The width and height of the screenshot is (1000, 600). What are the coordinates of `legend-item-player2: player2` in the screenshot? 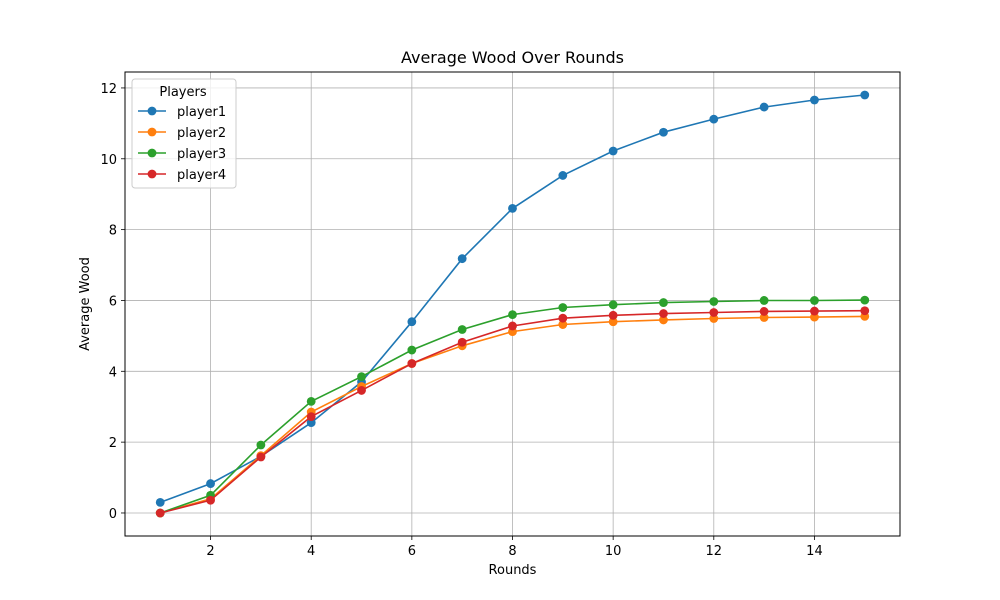 It's located at (182, 133).